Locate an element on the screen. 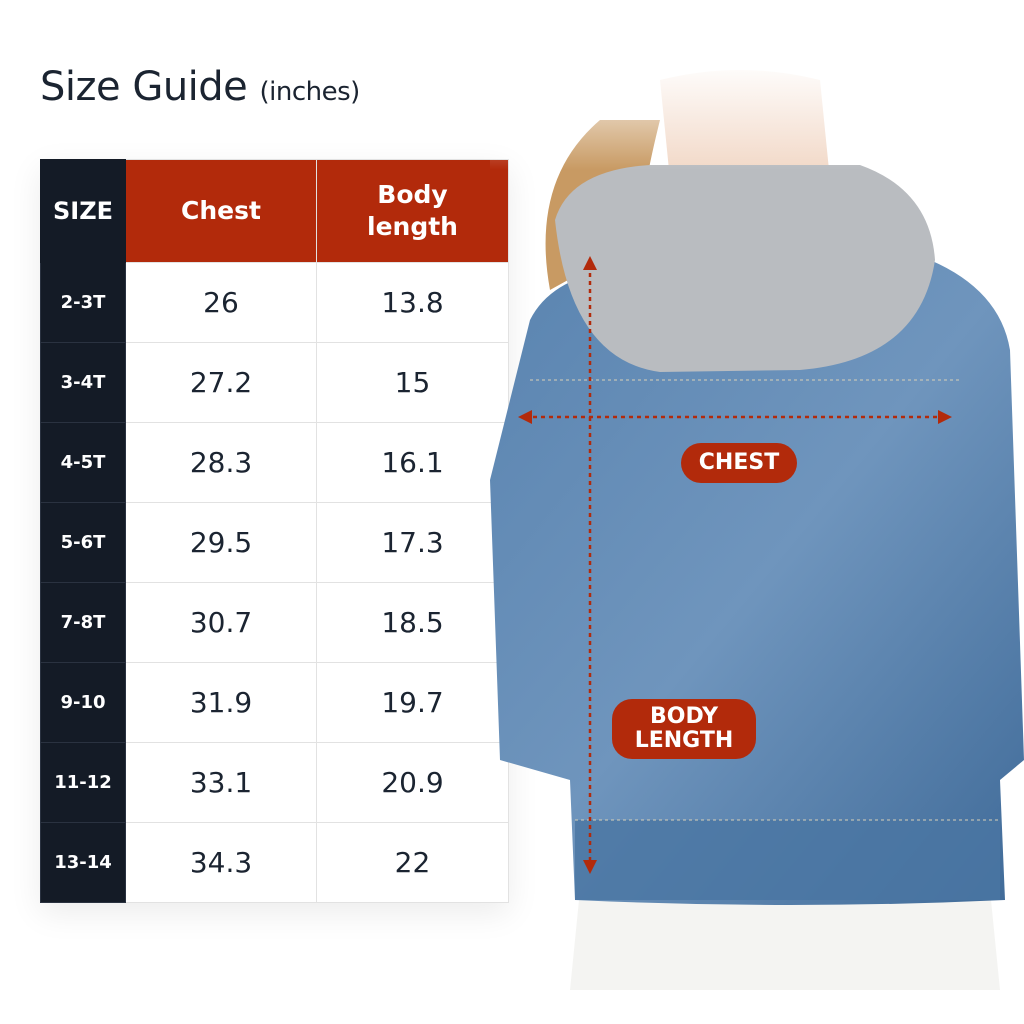  shirt-bottom is located at coordinates (785, 940).